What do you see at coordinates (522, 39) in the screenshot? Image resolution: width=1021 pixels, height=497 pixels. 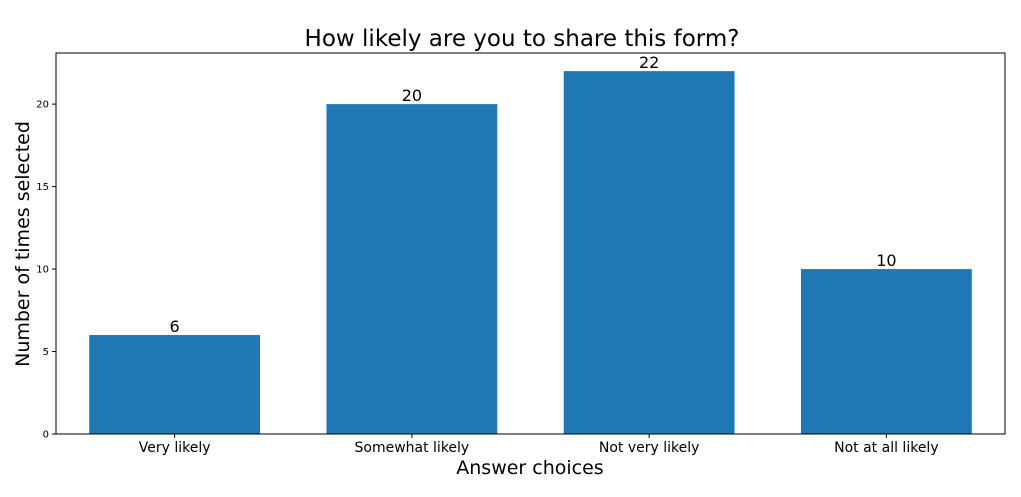 I see `chart-title: How likely are you to share this form?` at bounding box center [522, 39].